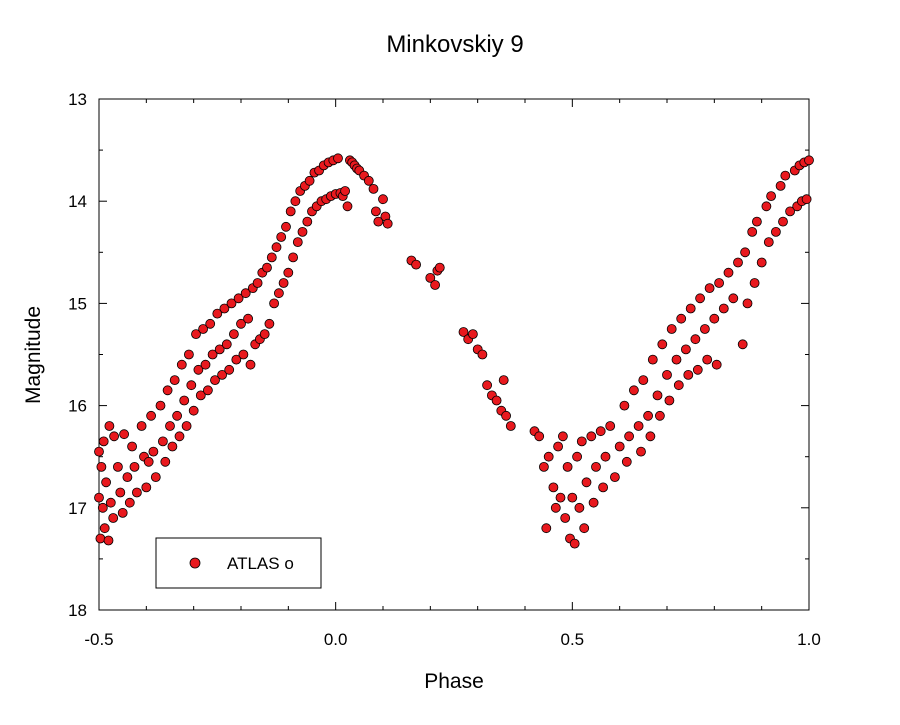 The image size is (900, 725). Describe the element at coordinates (336, 639) in the screenshot. I see `x-tick-label: 0.0` at that location.